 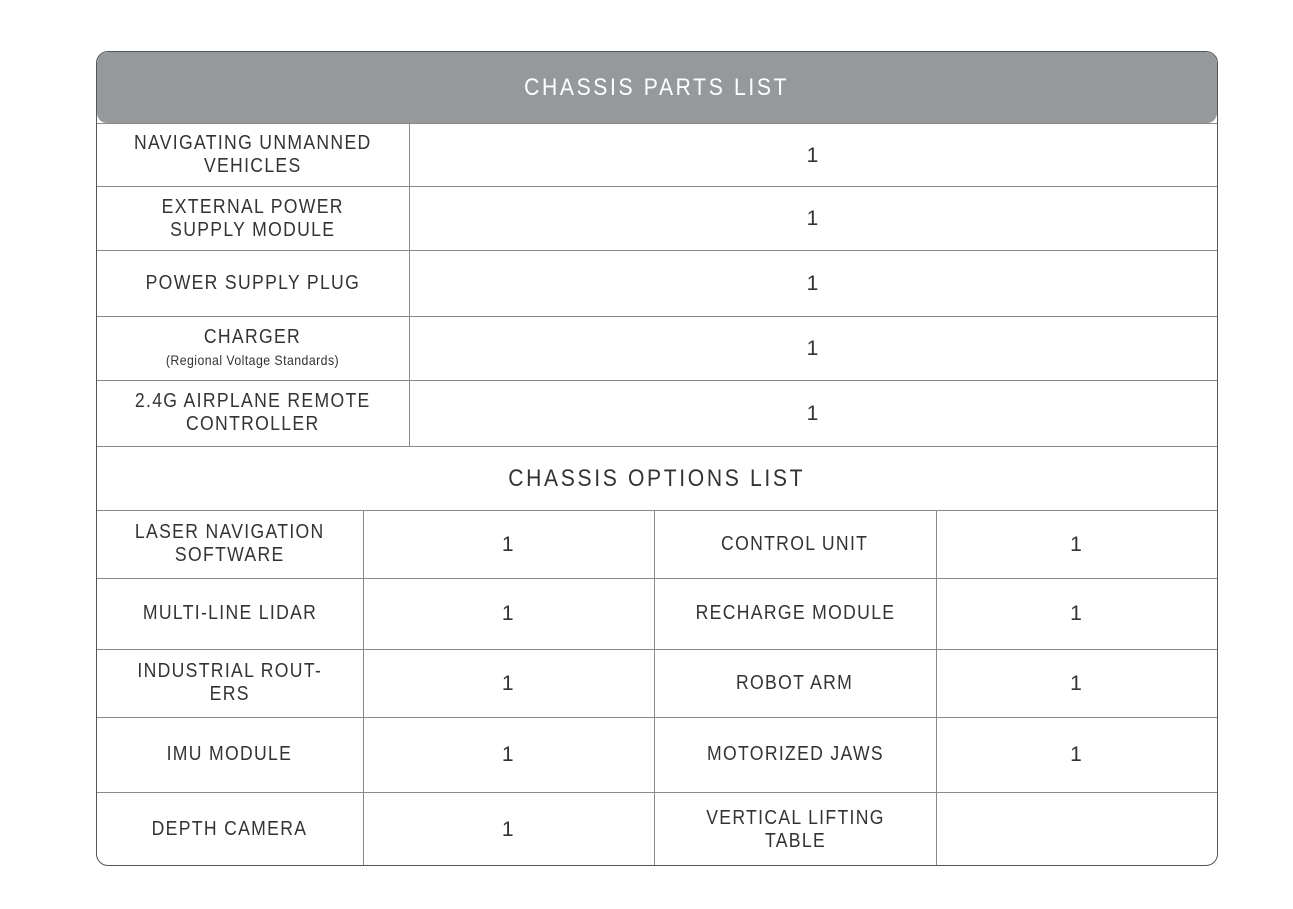 I want to click on table-title-text: CHASSIS PARTS LIST, so click(x=657, y=87).